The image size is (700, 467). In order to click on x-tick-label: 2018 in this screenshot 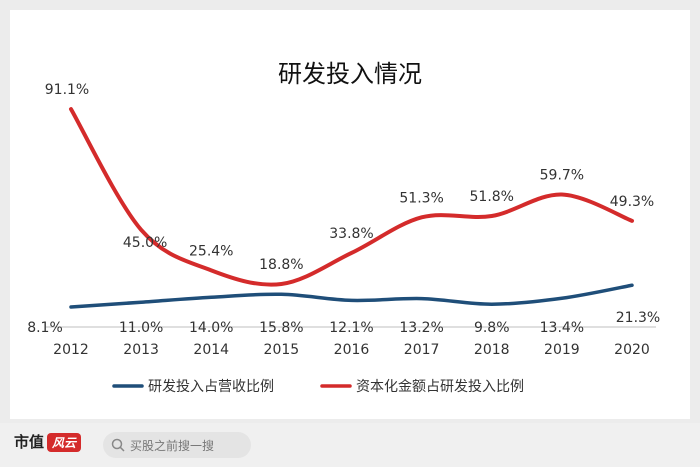, I will do `click(492, 350)`.